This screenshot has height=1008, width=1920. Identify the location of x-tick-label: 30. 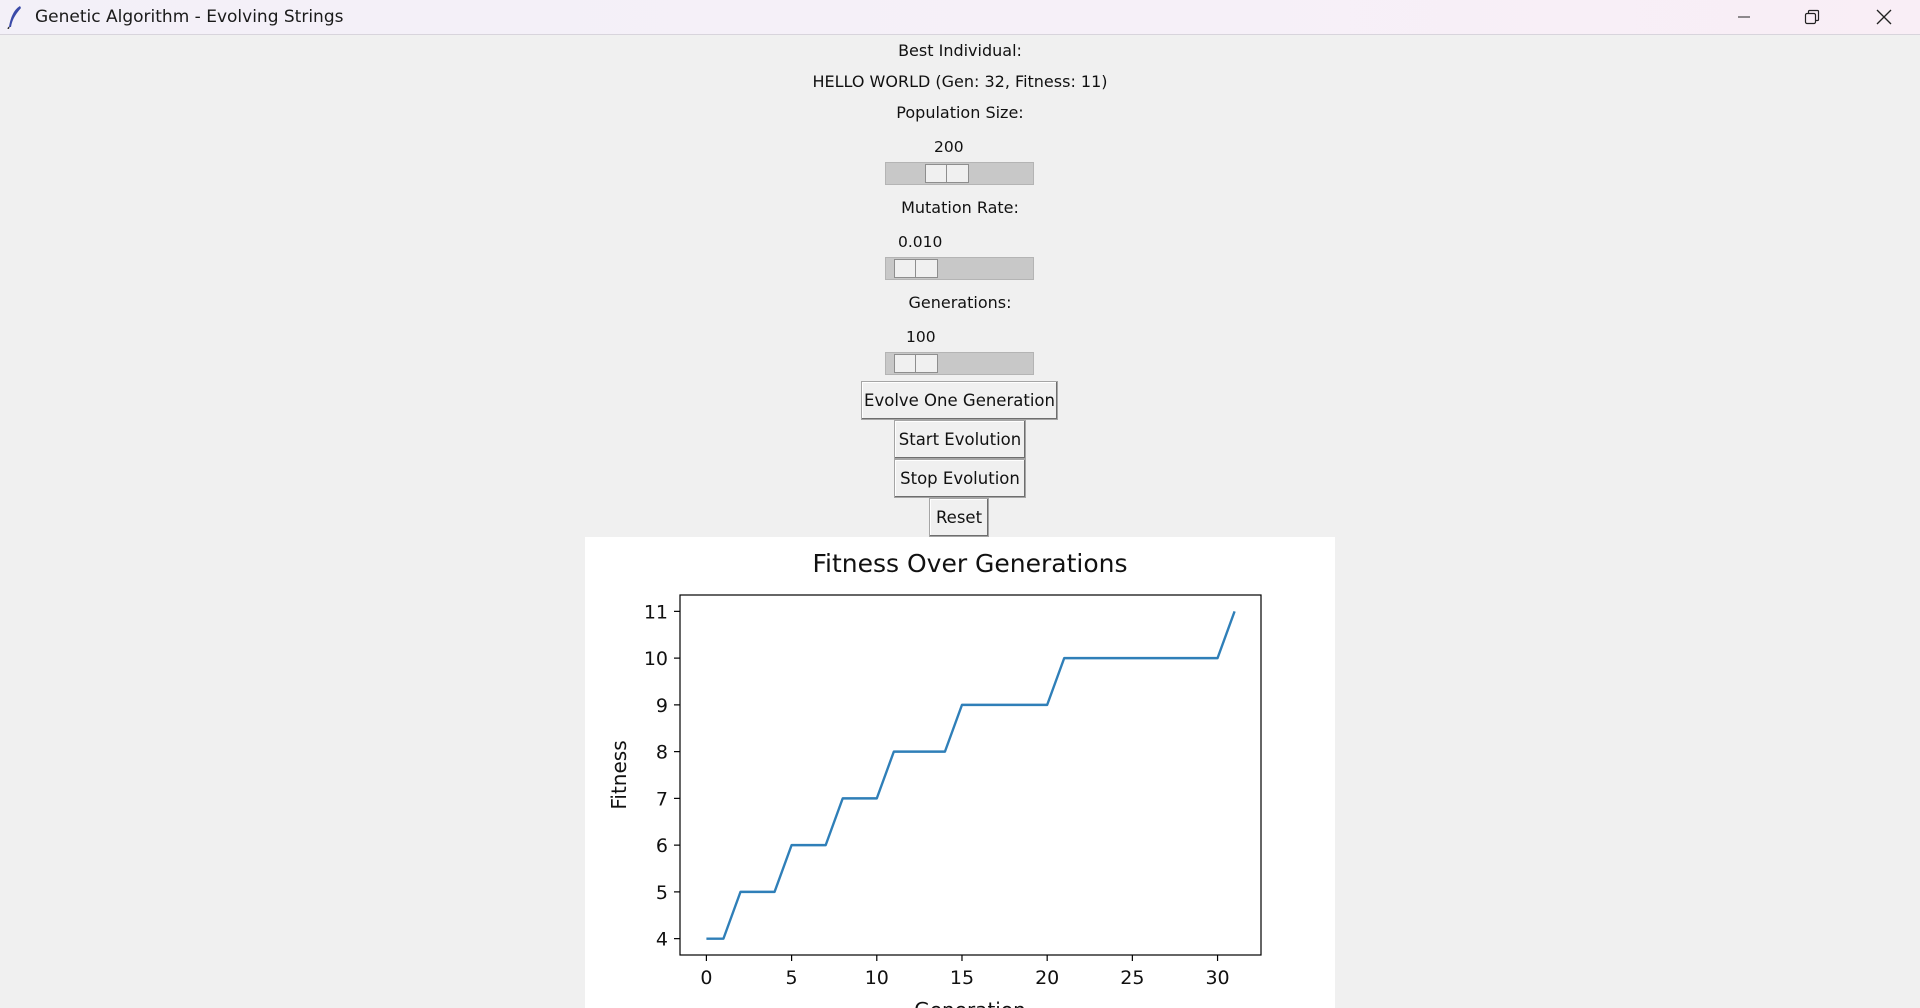
(1217, 978).